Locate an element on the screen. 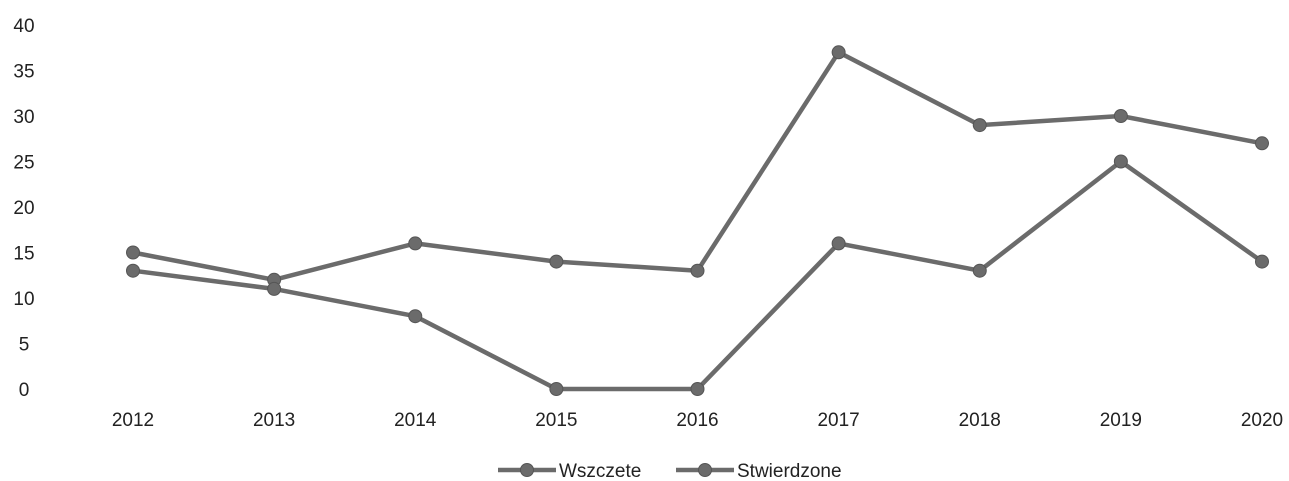 The image size is (1289, 481). y-tick-label: 40 is located at coordinates (23, 26).